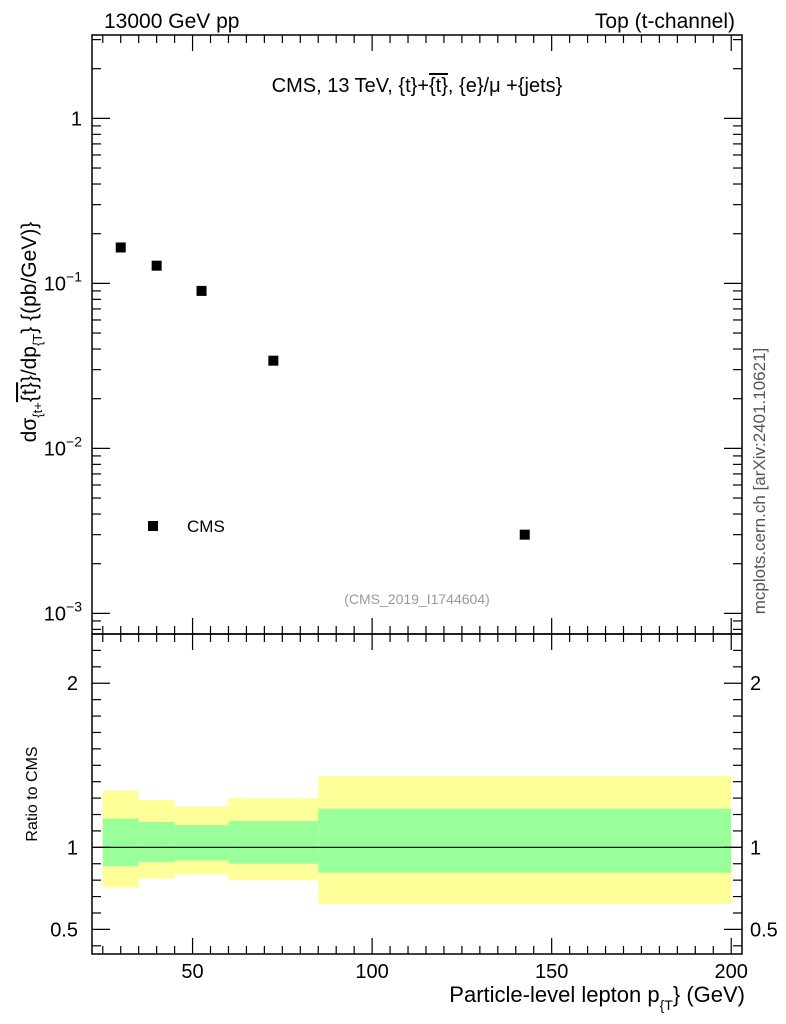  Describe the element at coordinates (554, 994) in the screenshot. I see `xlabel-main: Particle-level lepton p` at that location.